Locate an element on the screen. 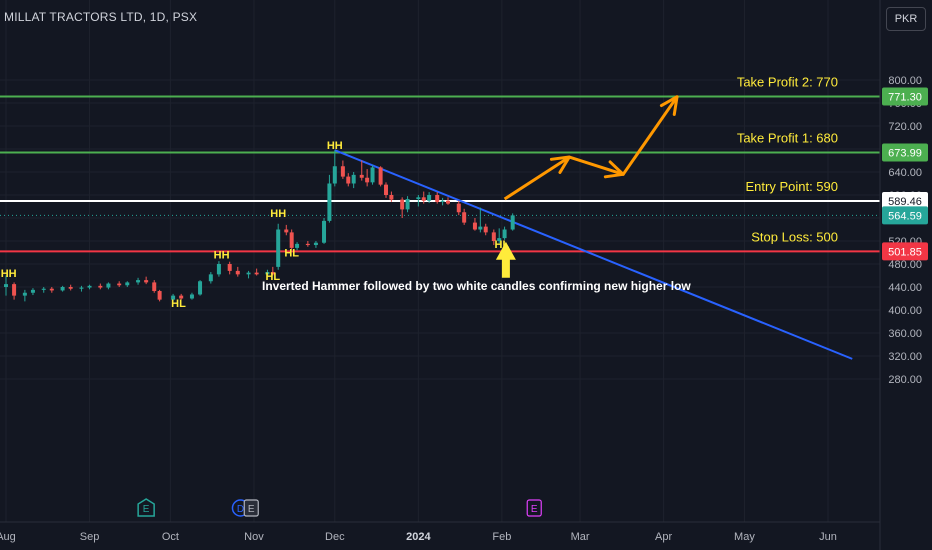 Image resolution: width=932 pixels, height=550 pixels. x-tick-label: Dec is located at coordinates (335, 537).